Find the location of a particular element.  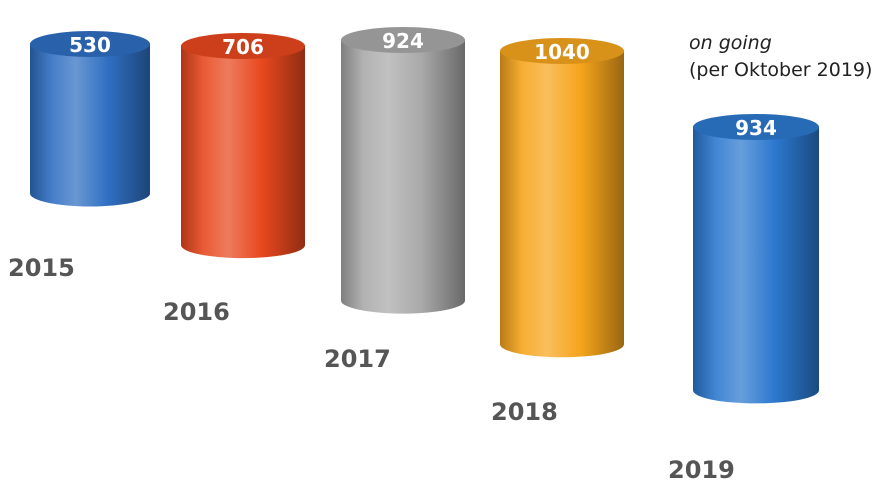

value-label-2016: 706 is located at coordinates (243, 47).